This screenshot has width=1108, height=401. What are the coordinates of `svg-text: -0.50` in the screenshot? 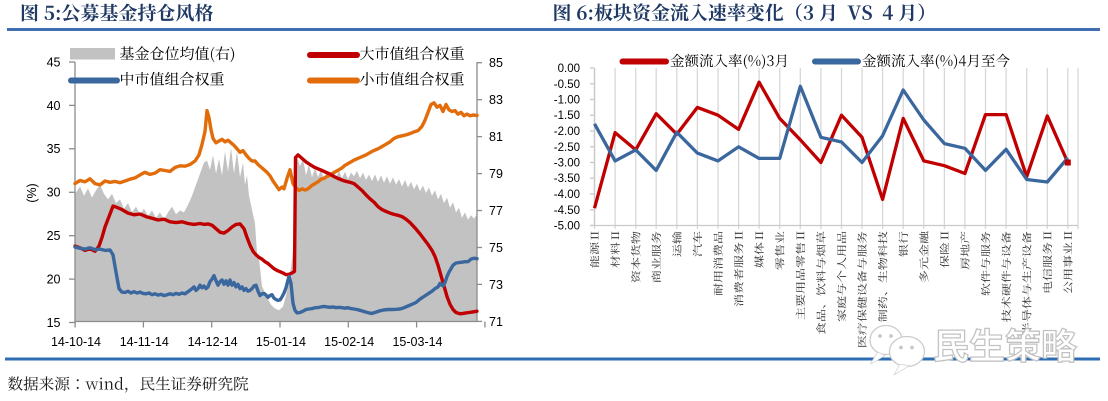 It's located at (567, 85).